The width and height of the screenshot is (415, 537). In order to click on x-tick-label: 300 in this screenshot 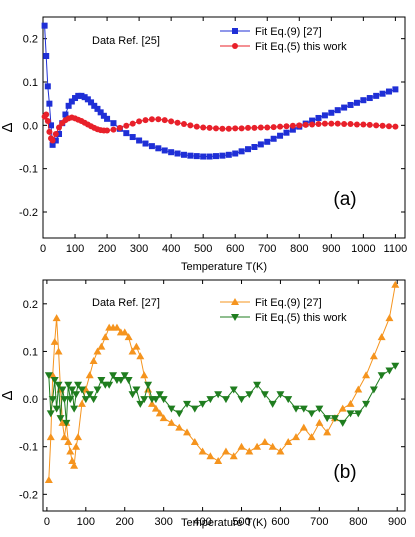, I will do `click(163, 522)`.